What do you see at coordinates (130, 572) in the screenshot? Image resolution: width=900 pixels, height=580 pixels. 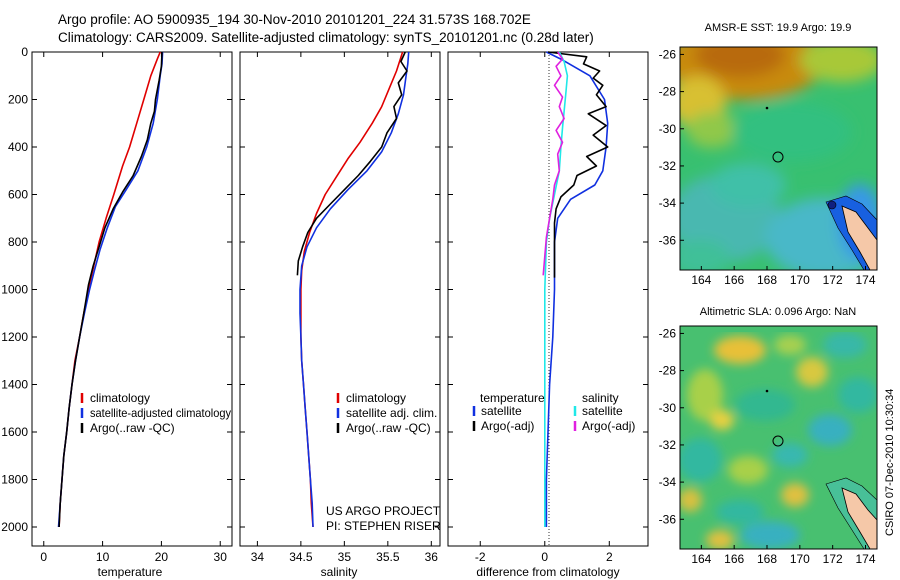 I see `temperature-xlabel: temperature` at bounding box center [130, 572].